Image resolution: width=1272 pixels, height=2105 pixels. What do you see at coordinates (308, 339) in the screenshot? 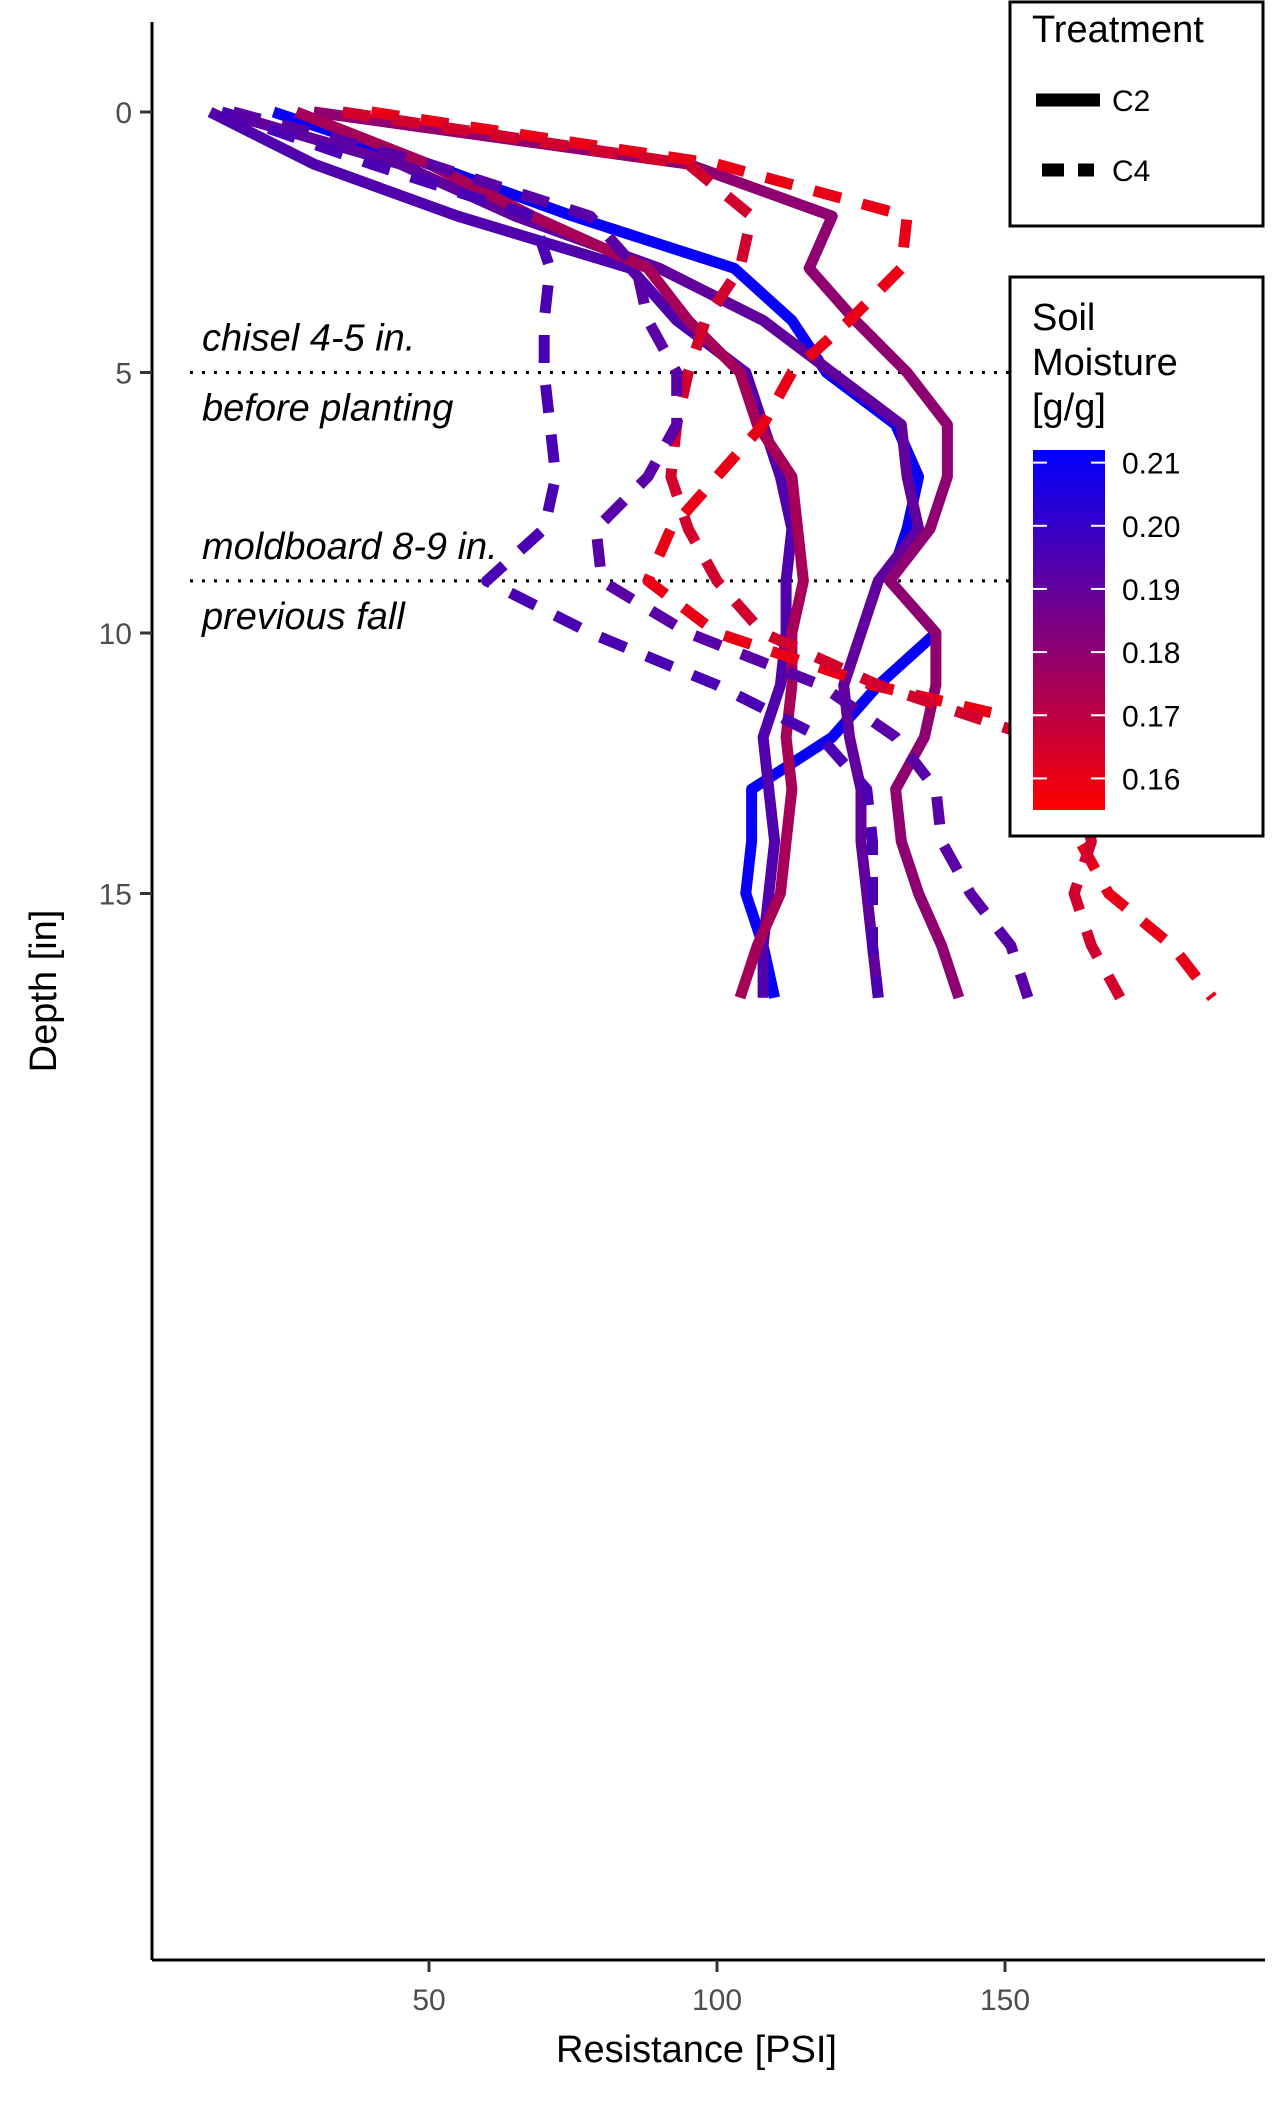
I see `annotation-above: chisel 4-5 in.` at bounding box center [308, 339].